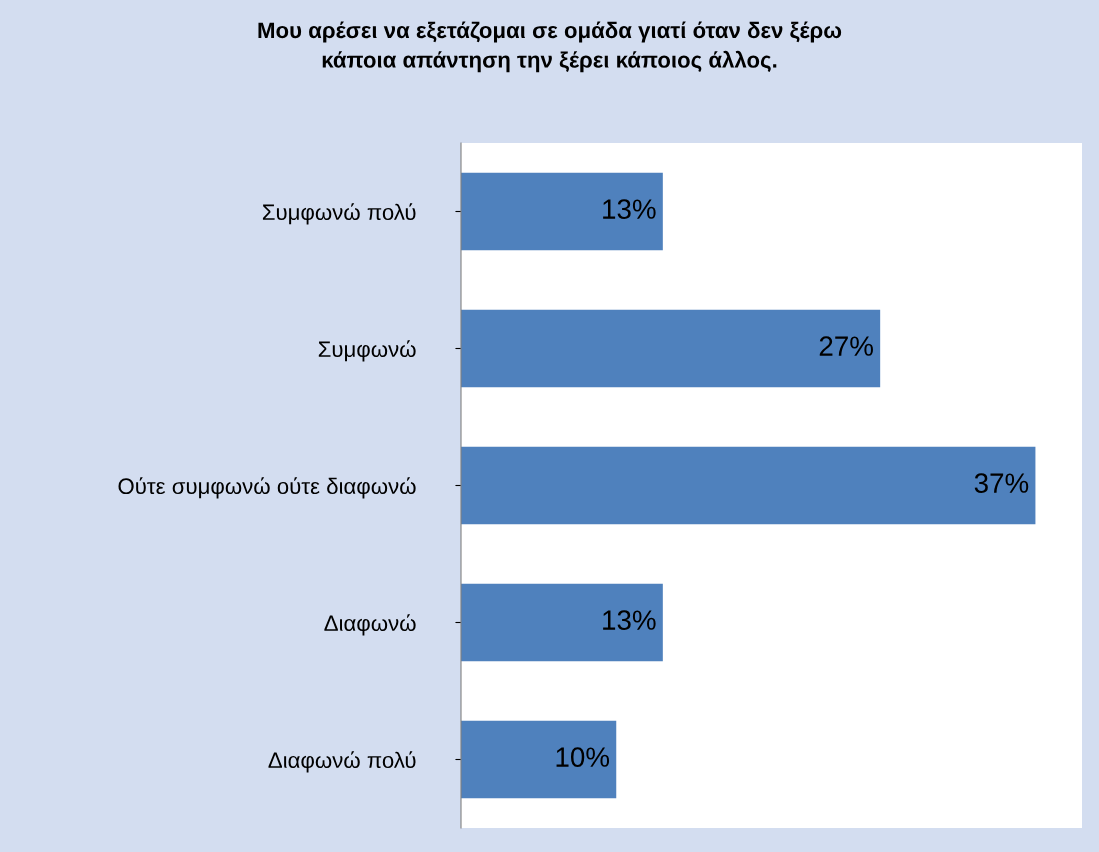 Image resolution: width=1099 pixels, height=852 pixels. I want to click on data-label: 10%, so click(583, 757).